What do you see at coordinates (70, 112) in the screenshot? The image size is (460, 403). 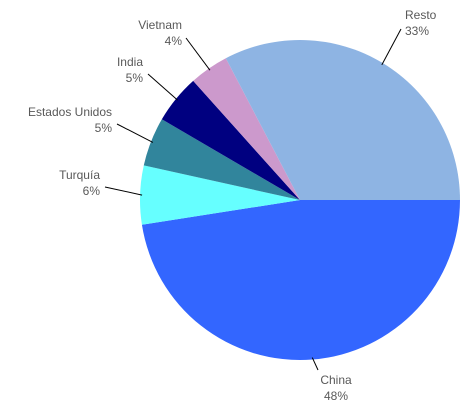 I see `category-label: Estados Unidos` at bounding box center [70, 112].